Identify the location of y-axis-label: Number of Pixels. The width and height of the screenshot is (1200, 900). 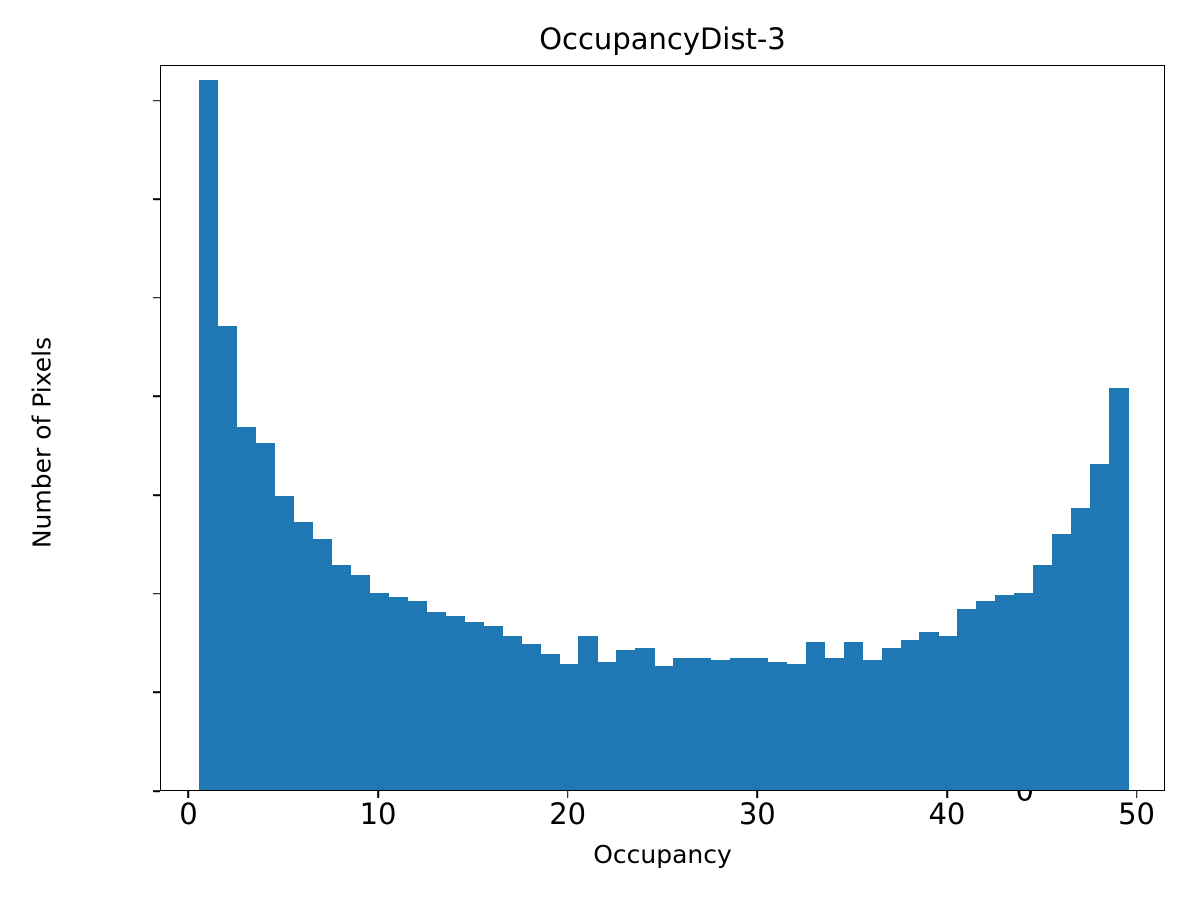
(42, 442).